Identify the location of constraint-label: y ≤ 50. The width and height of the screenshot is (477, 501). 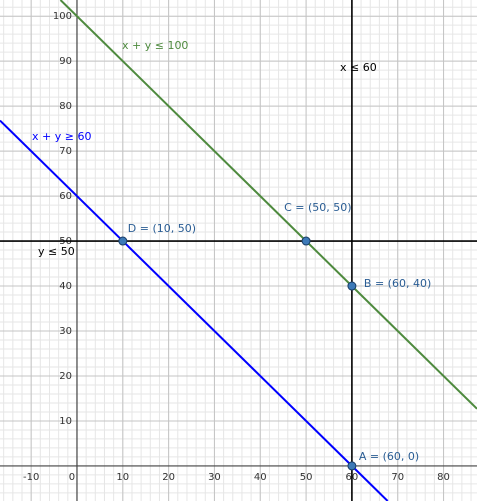
(56, 251).